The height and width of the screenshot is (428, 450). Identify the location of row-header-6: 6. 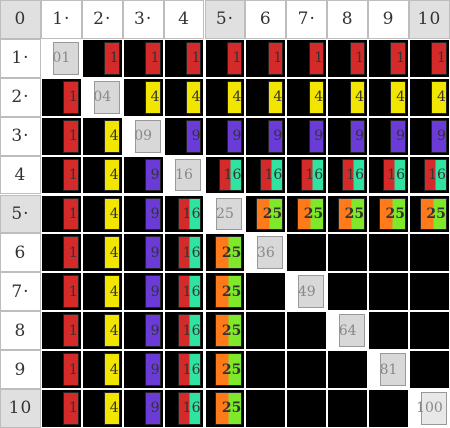
(20, 253).